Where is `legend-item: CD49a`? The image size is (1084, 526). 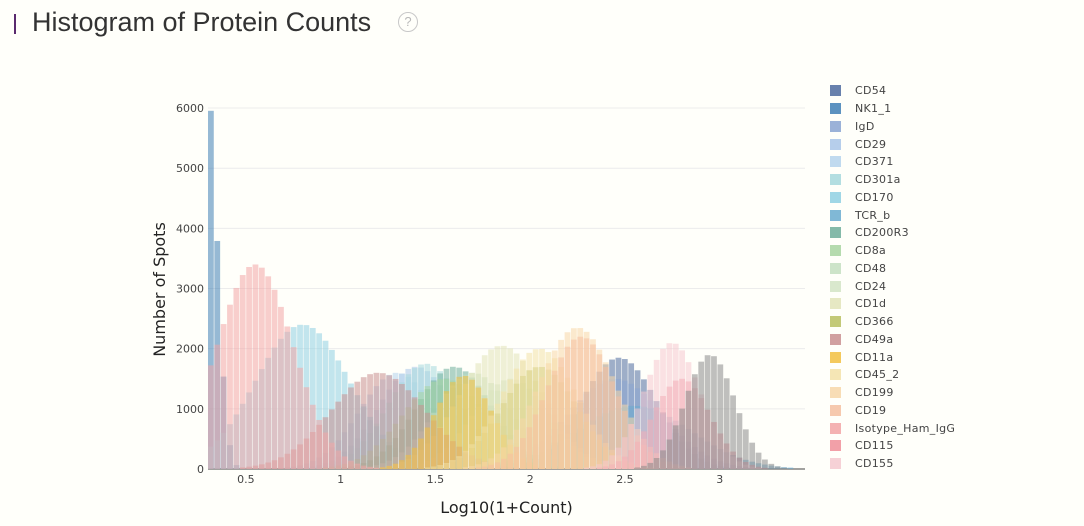
legend-item: CD49a is located at coordinates (892, 340).